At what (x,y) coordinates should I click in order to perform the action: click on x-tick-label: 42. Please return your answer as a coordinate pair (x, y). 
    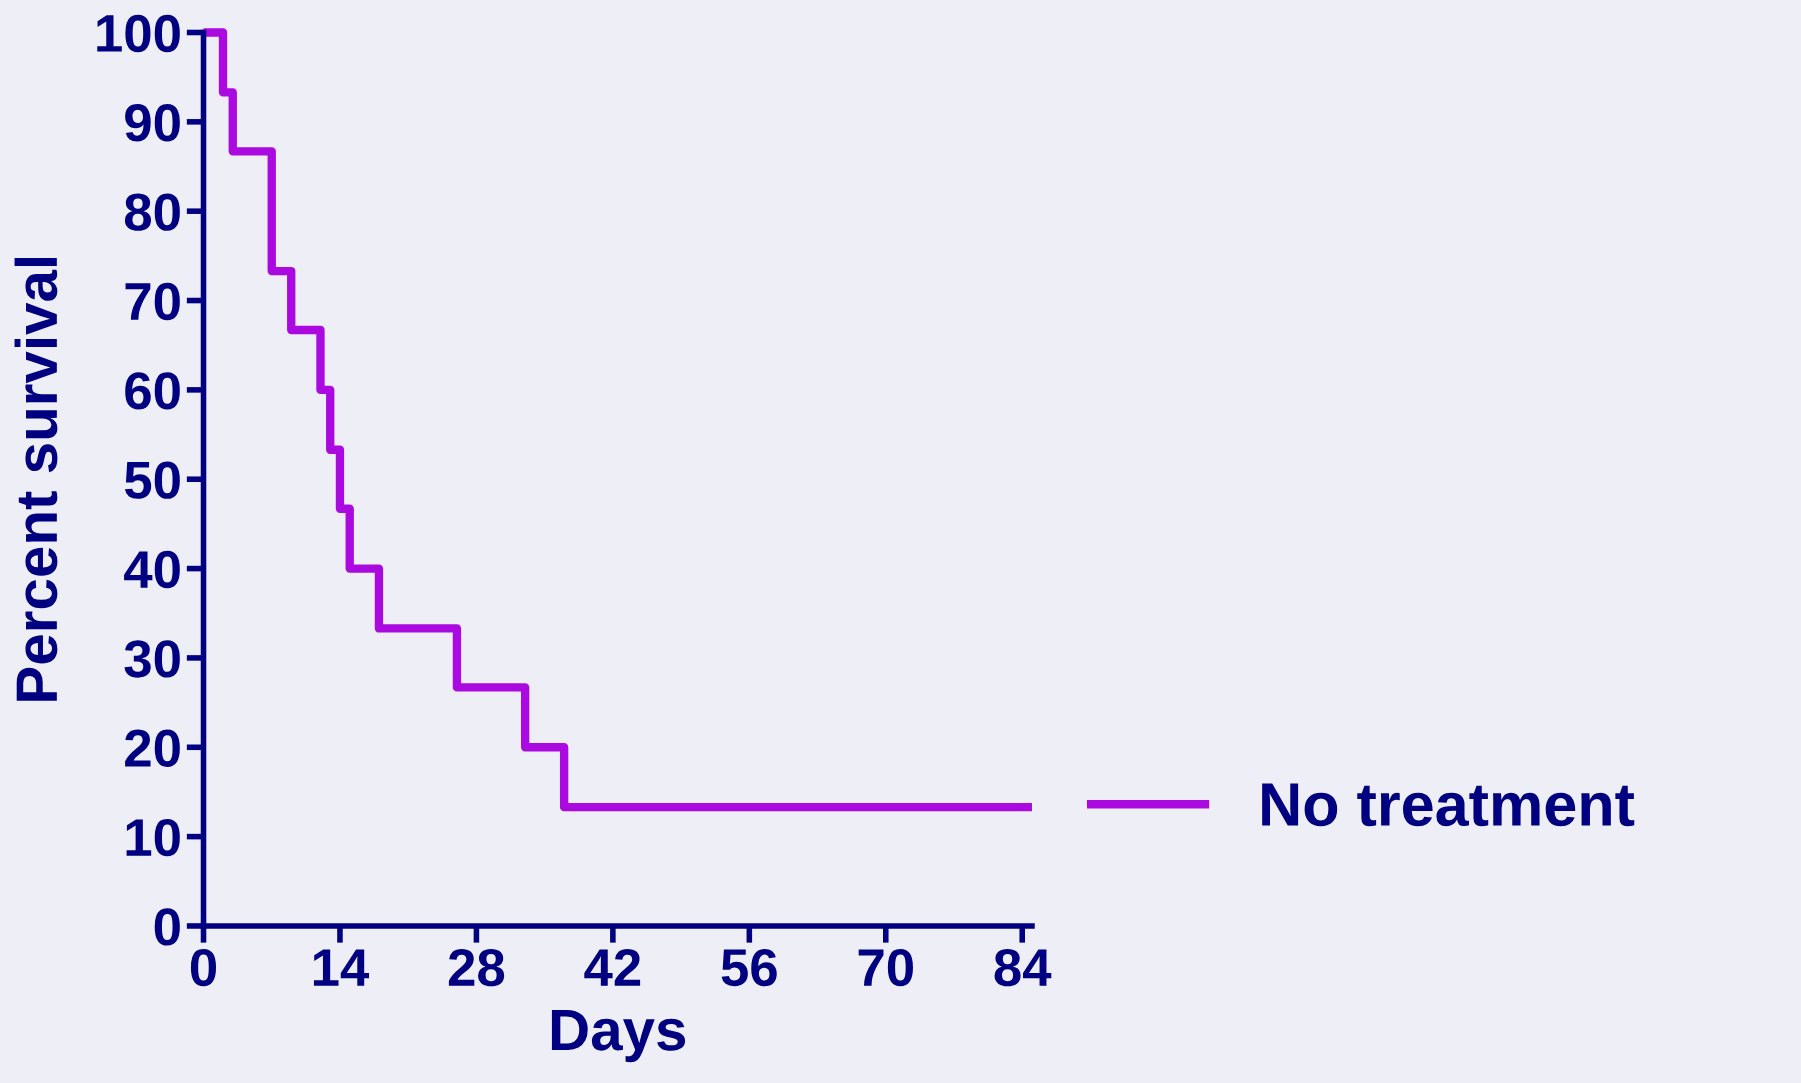
    Looking at the image, I should click on (612, 967).